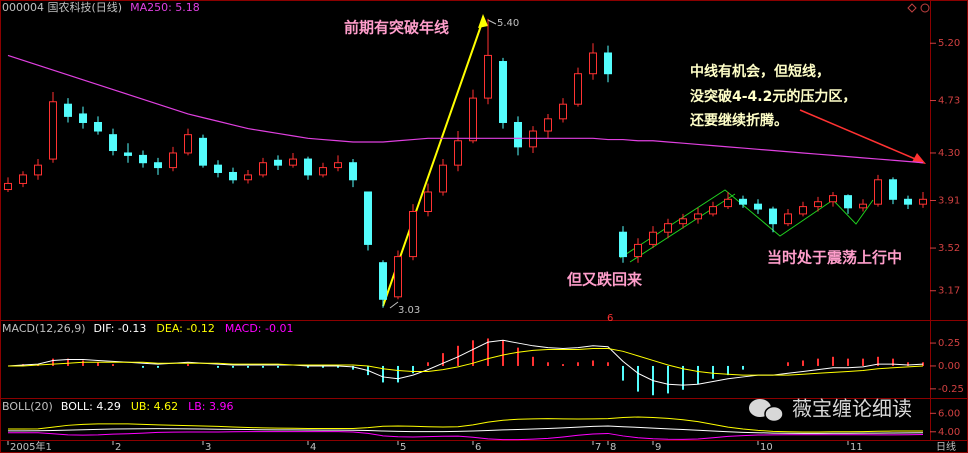 The image size is (968, 453). Describe the element at coordinates (949, 248) in the screenshot. I see `y-tick-label: 3.52` at that location.